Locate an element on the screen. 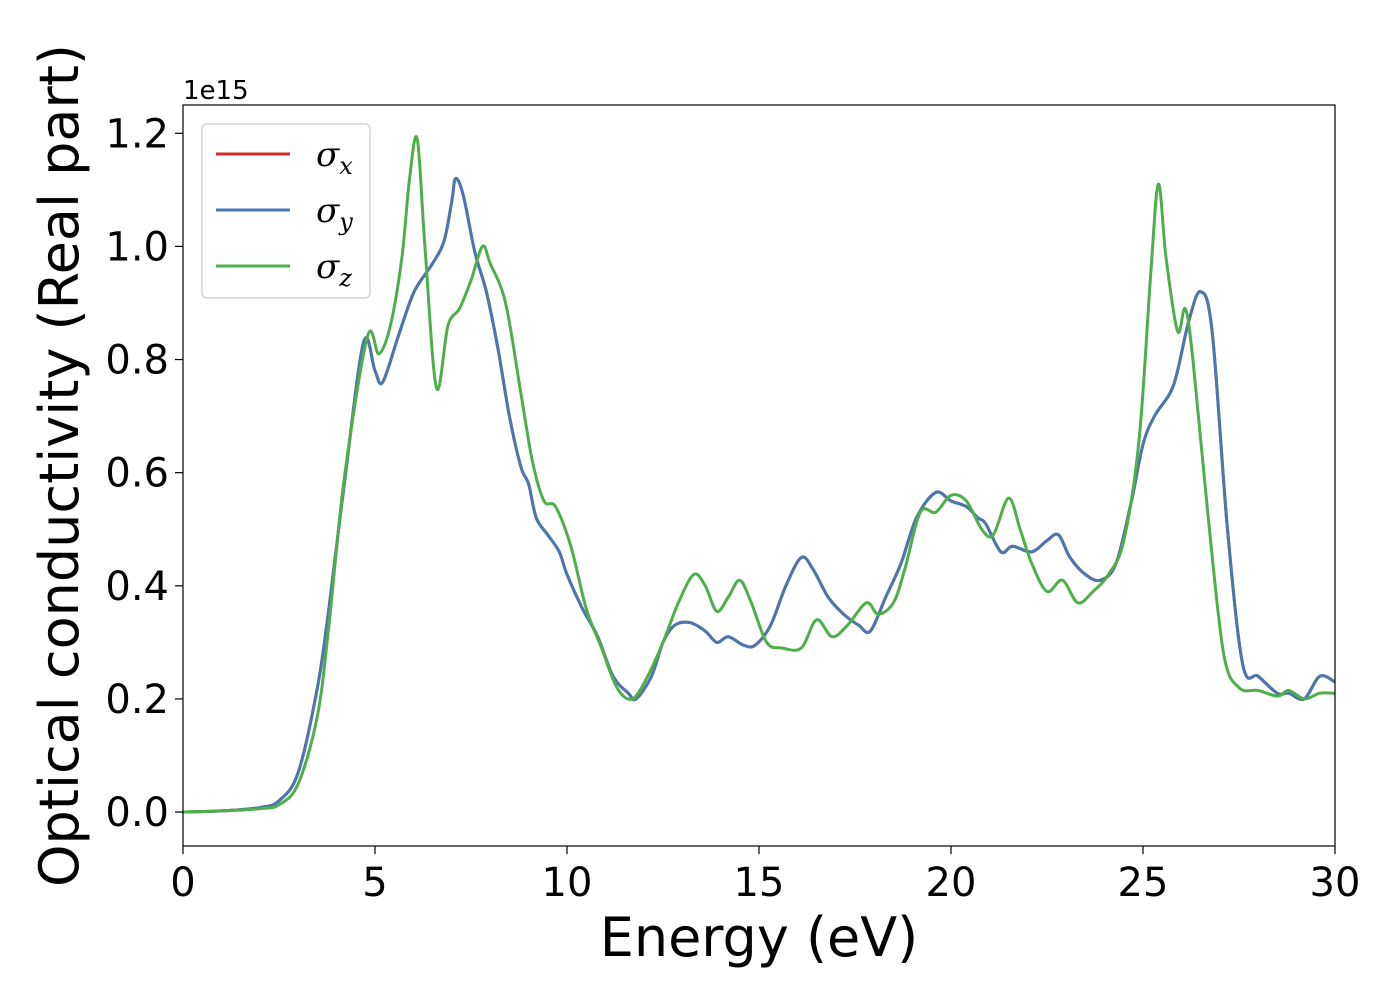  y-tick-label: 0.4 is located at coordinates (137, 587).